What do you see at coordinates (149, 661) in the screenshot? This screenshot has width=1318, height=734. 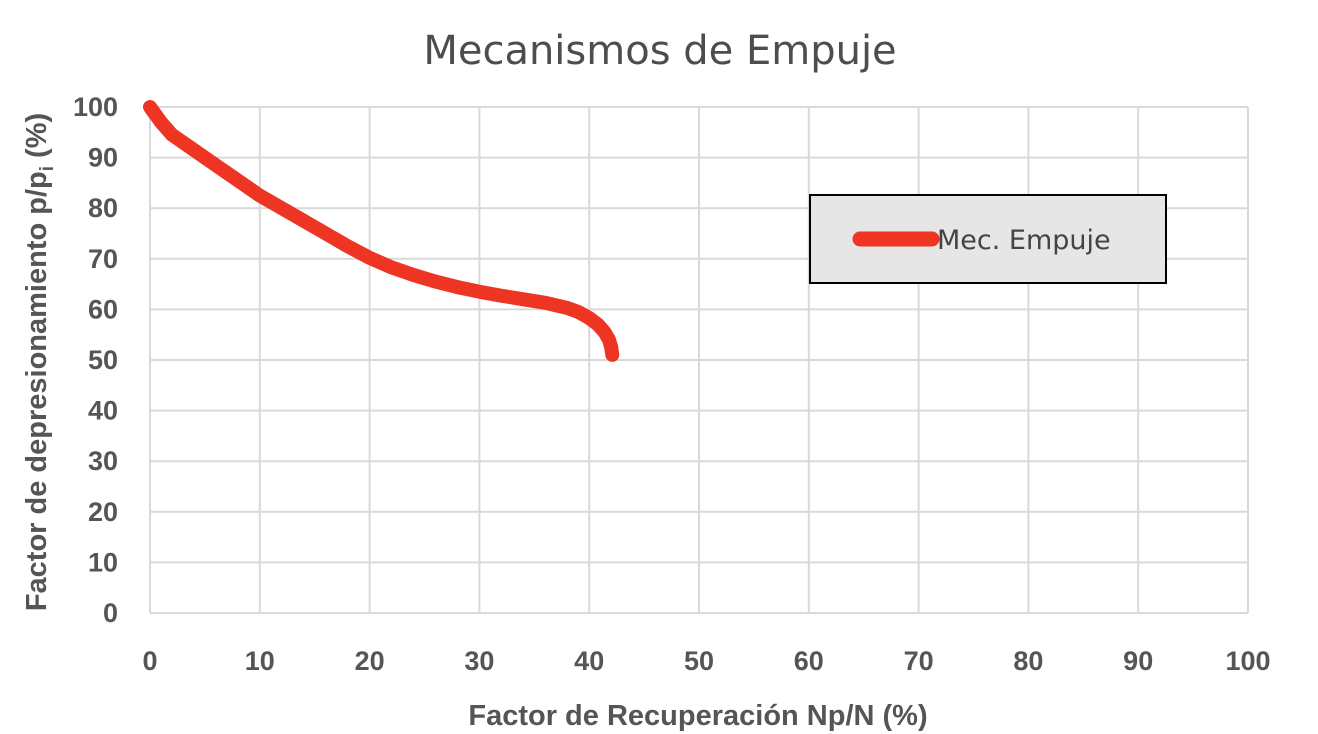 I see `x-tick-label: 0` at bounding box center [149, 661].